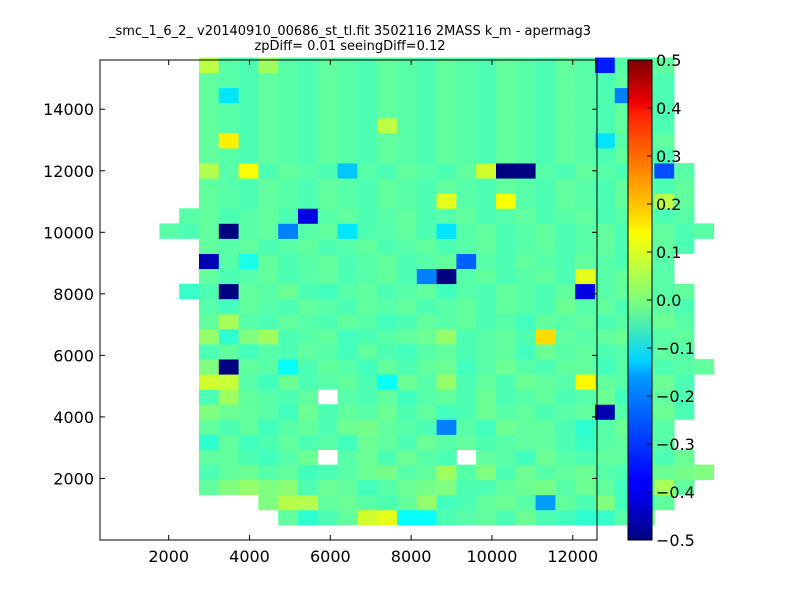 This screenshot has height=600, width=800. I want to click on colorbar-tick-label: −0.2, so click(675, 396).